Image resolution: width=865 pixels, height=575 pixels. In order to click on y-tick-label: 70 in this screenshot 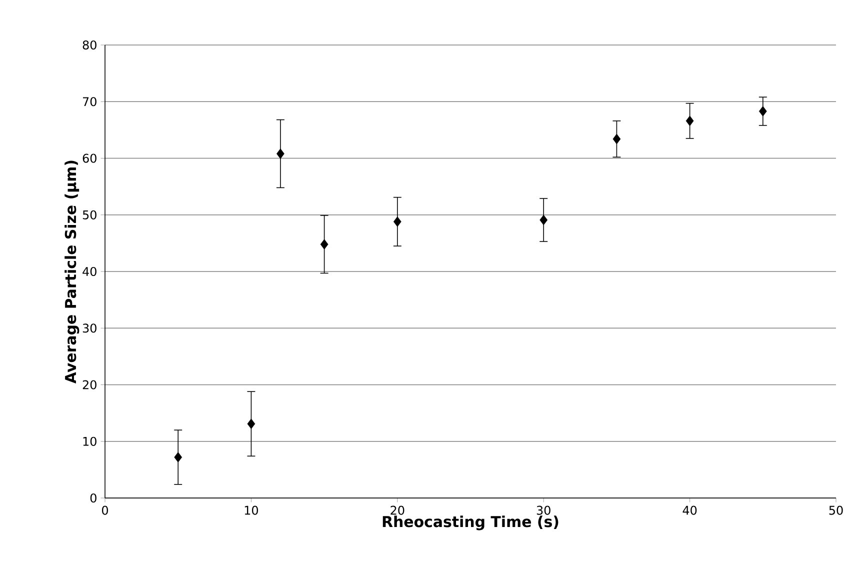, I will do `click(89, 101)`.